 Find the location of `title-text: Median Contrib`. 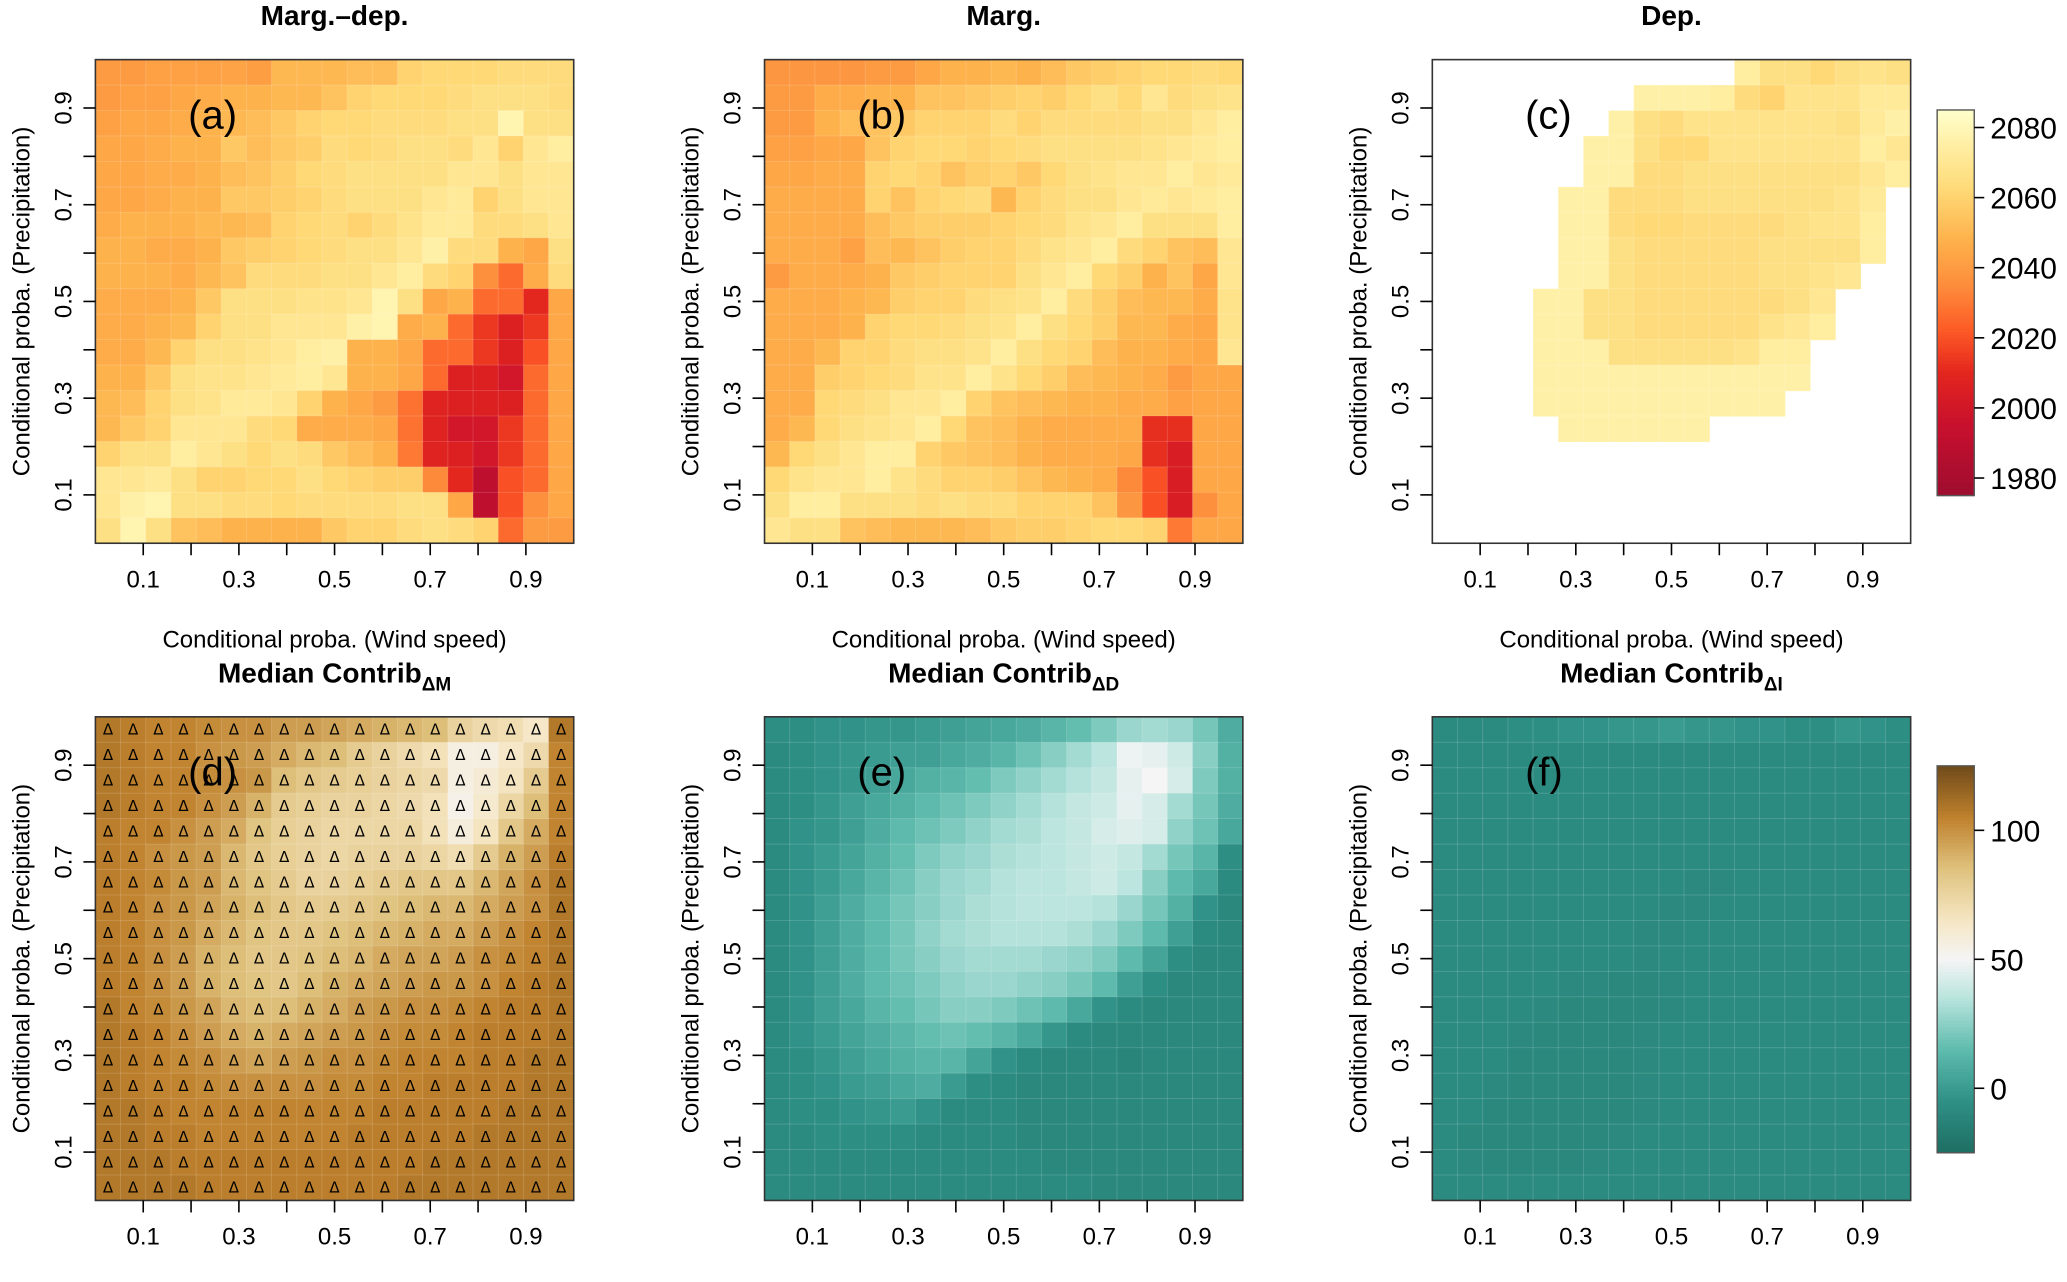

title-text: Median Contrib is located at coordinates (320, 672).